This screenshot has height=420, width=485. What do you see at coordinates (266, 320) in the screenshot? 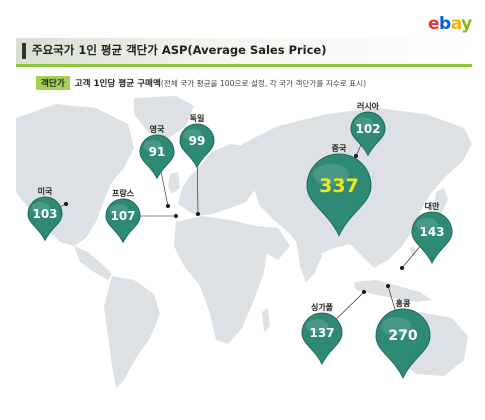
I see `madagascar-shape` at bounding box center [266, 320].